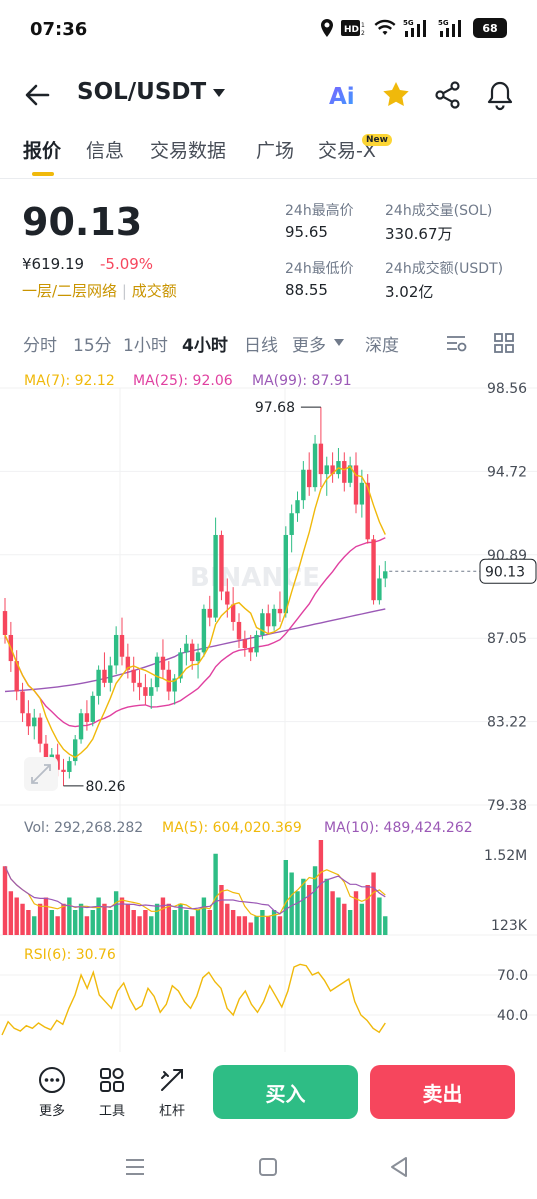  I want to click on high-label: 24h最高价, so click(319, 211).